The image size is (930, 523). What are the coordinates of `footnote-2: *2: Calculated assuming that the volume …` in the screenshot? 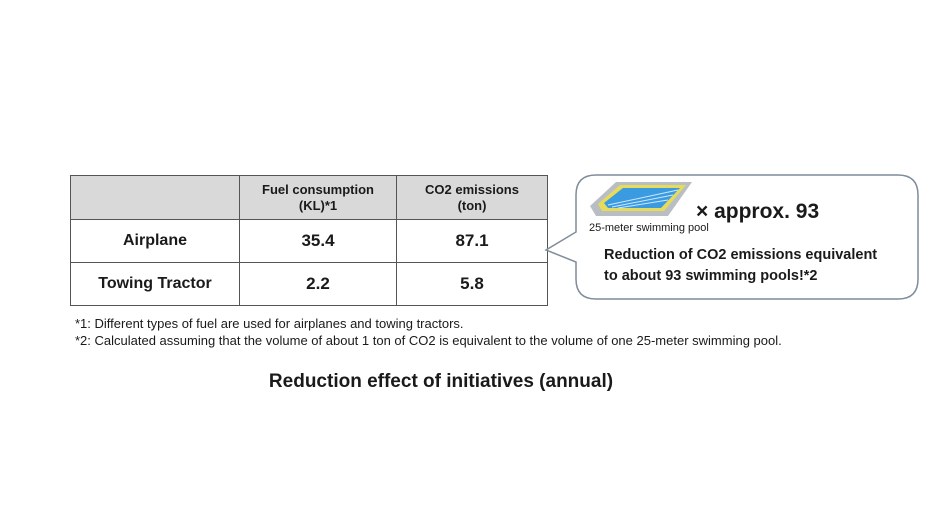 It's located at (428, 340).